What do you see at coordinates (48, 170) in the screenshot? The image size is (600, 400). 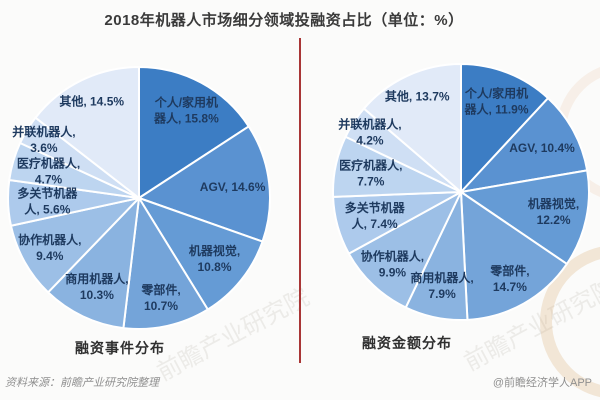 I see `pie-slice-label: 医疗机器人, 4.7%` at bounding box center [48, 170].